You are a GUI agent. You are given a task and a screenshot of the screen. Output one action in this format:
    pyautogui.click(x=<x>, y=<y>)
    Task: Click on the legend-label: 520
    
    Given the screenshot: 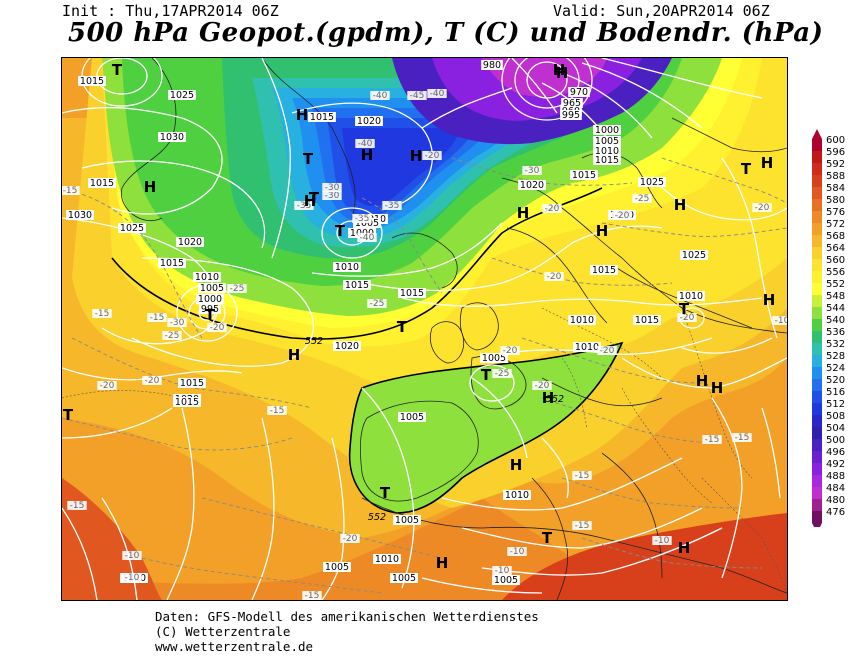 What is the action you would take?
    pyautogui.click(x=835, y=380)
    